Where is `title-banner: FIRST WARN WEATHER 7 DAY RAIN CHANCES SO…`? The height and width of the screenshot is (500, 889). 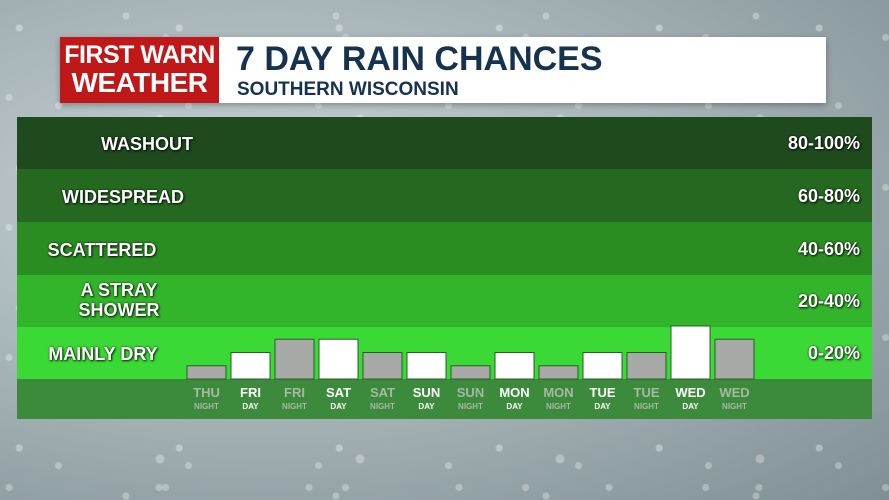 title-banner: FIRST WARN WEATHER 7 DAY RAIN CHANCES SO… is located at coordinates (443, 70).